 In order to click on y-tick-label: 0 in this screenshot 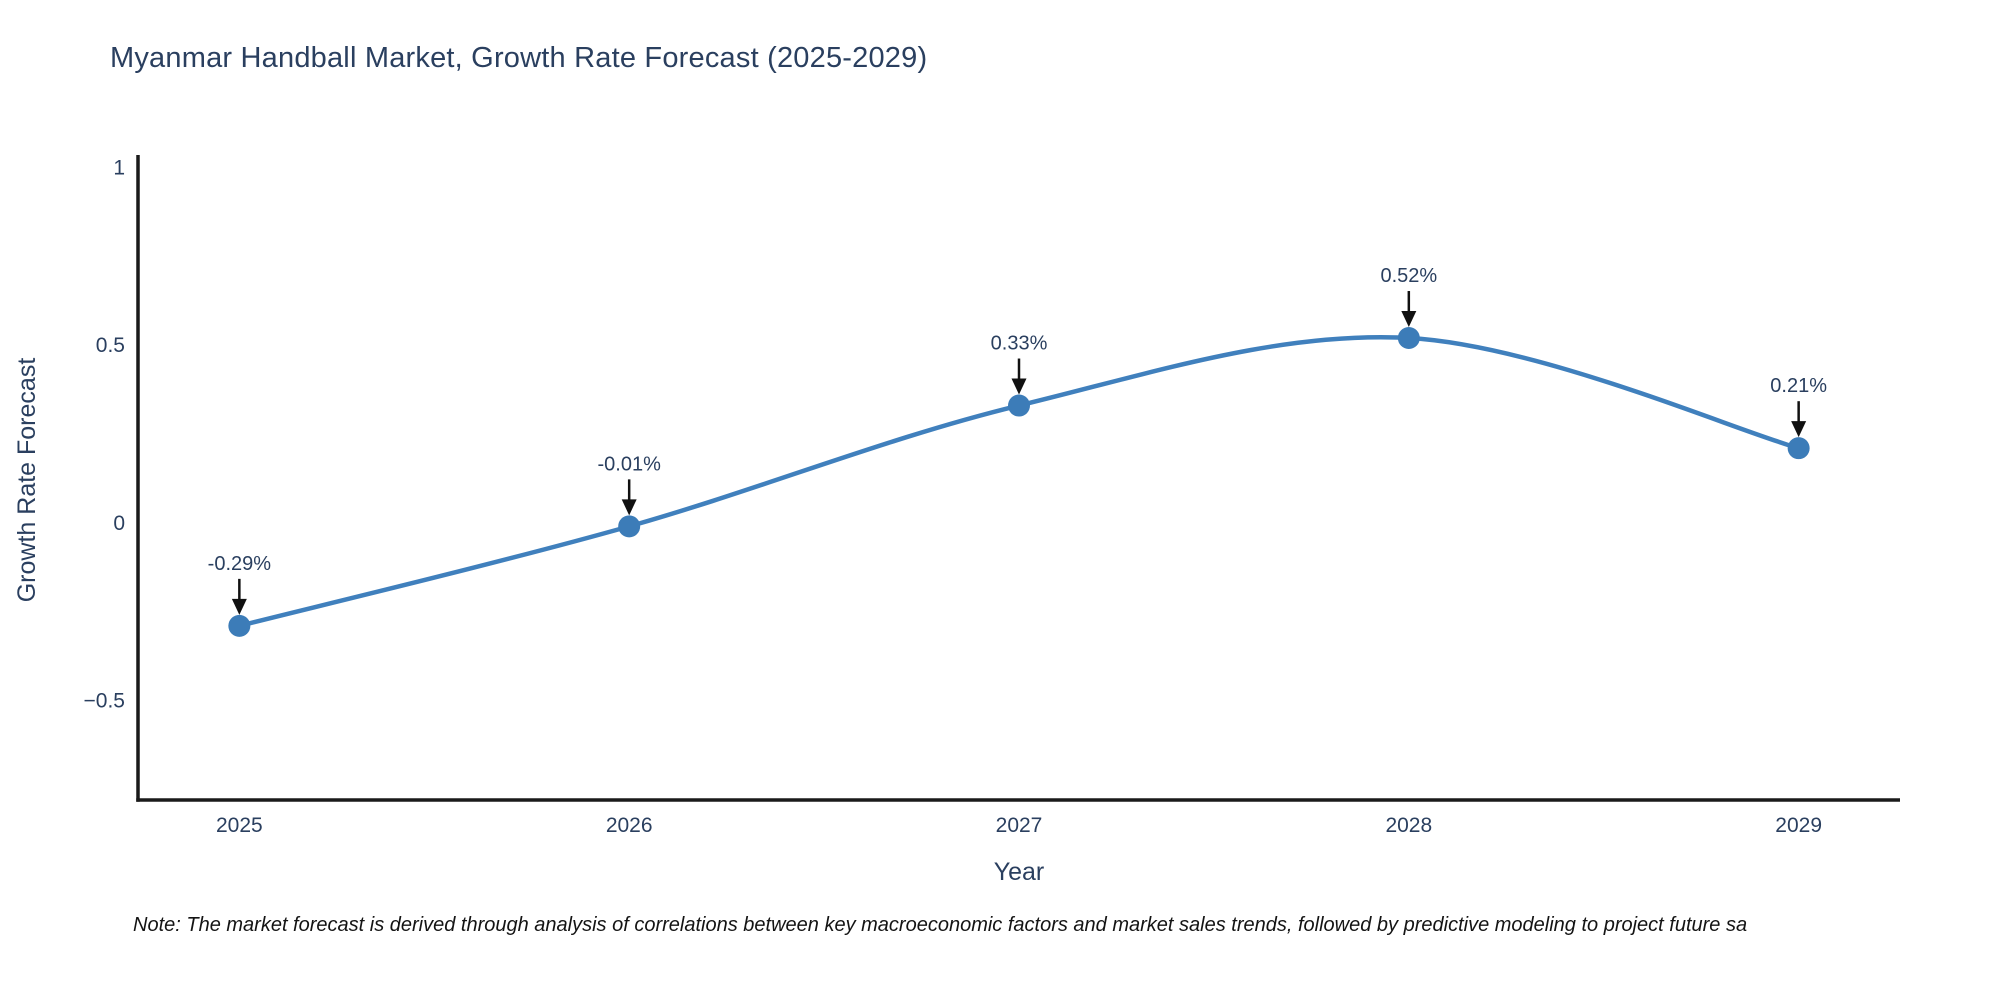, I will do `click(119, 523)`.